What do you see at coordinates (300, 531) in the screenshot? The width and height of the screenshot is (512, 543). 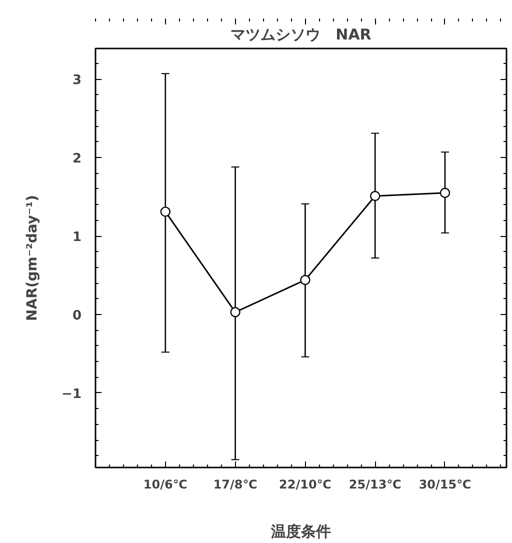 I see `x-axis-title: 温度条件` at bounding box center [300, 531].